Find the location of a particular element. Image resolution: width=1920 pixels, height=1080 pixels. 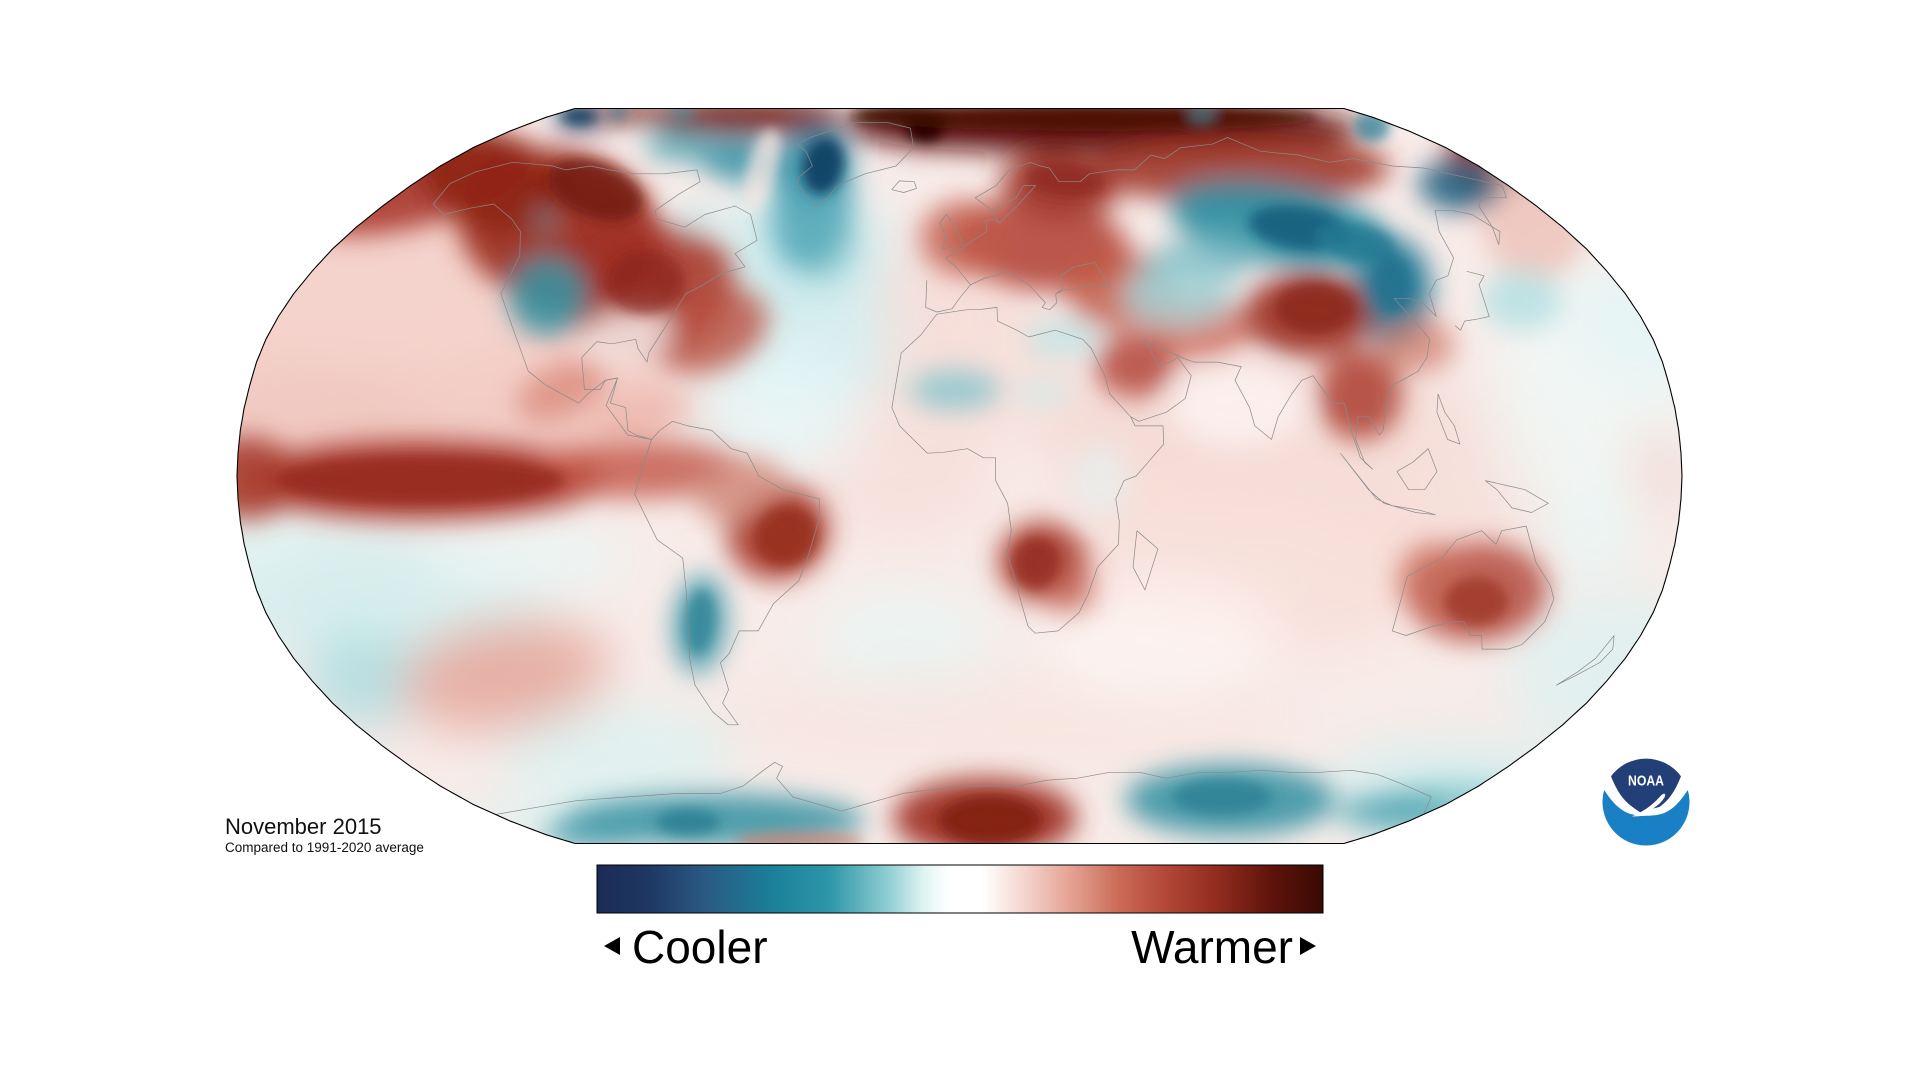

svg-text: Compared to 1991-2020 average is located at coordinates (324, 847).